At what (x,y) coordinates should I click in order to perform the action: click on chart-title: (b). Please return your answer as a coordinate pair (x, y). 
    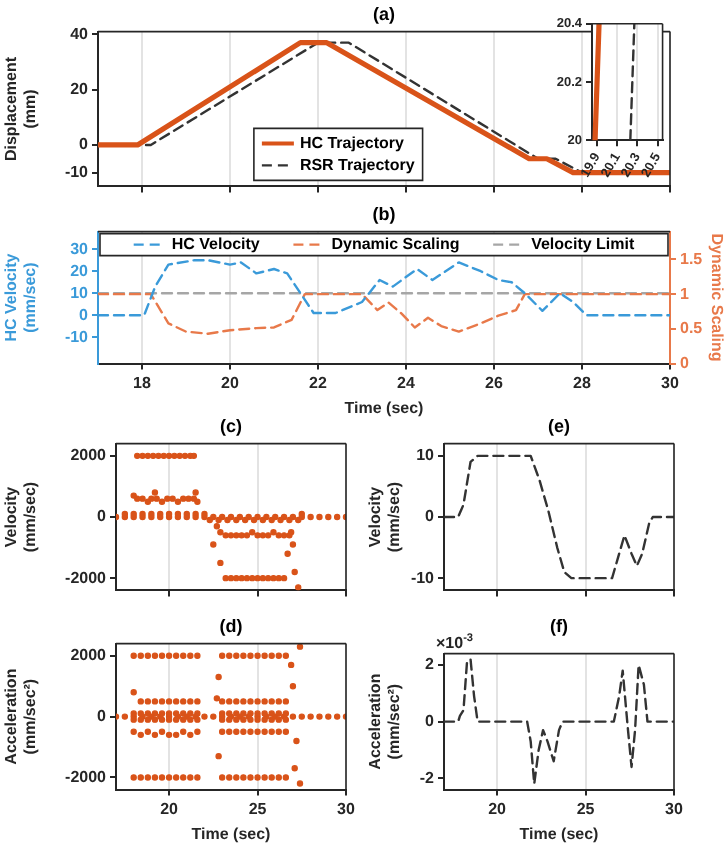
    Looking at the image, I should click on (384, 213).